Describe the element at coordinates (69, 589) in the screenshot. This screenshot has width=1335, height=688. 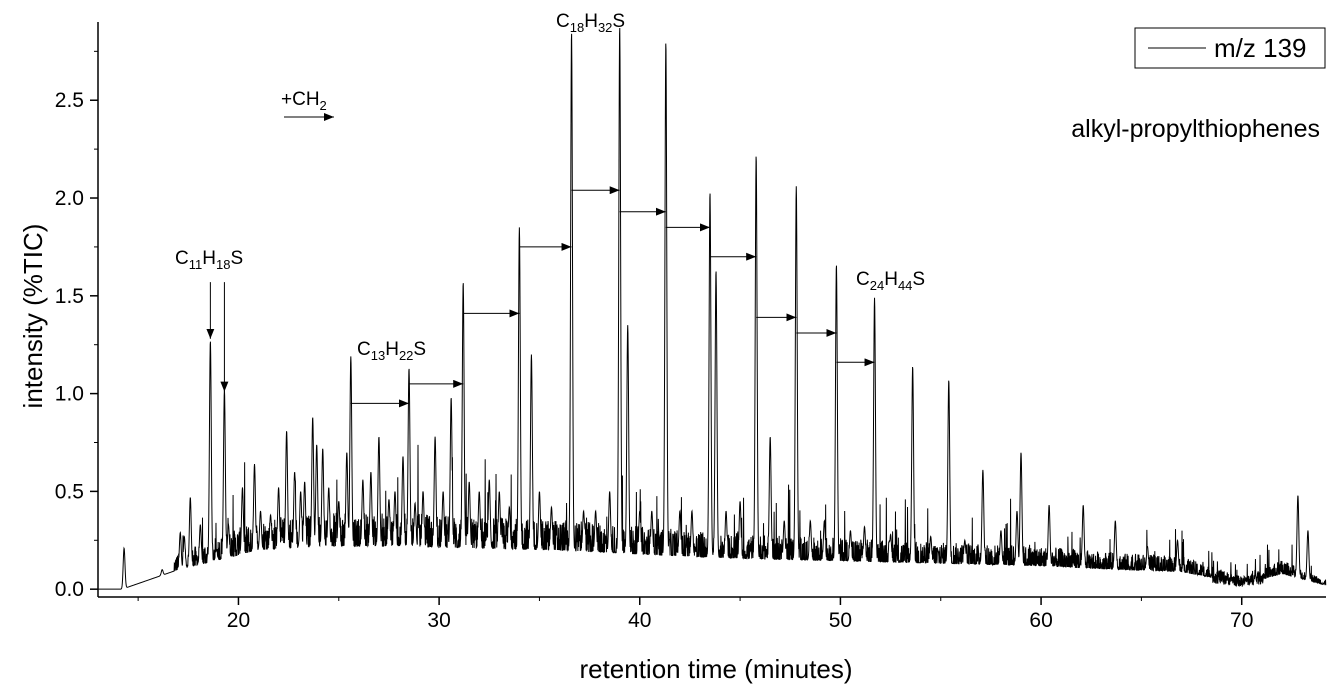
I see `y-tick-label: 0.0` at that location.